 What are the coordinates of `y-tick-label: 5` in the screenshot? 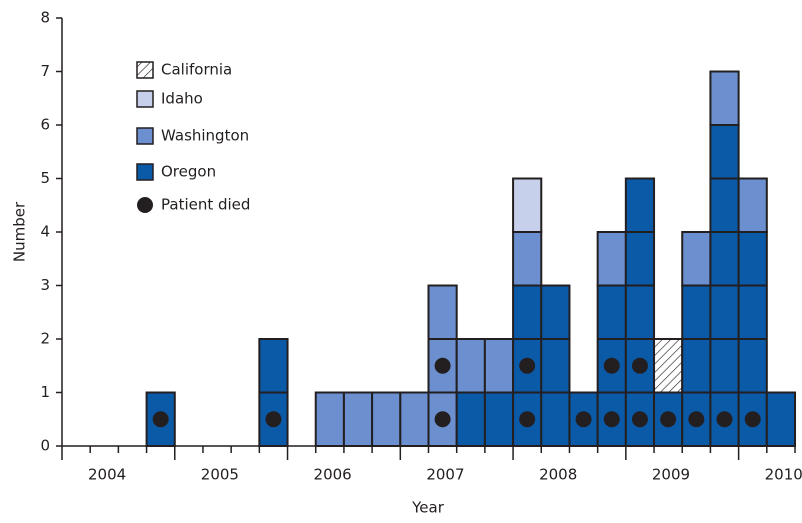 It's located at (45, 178).